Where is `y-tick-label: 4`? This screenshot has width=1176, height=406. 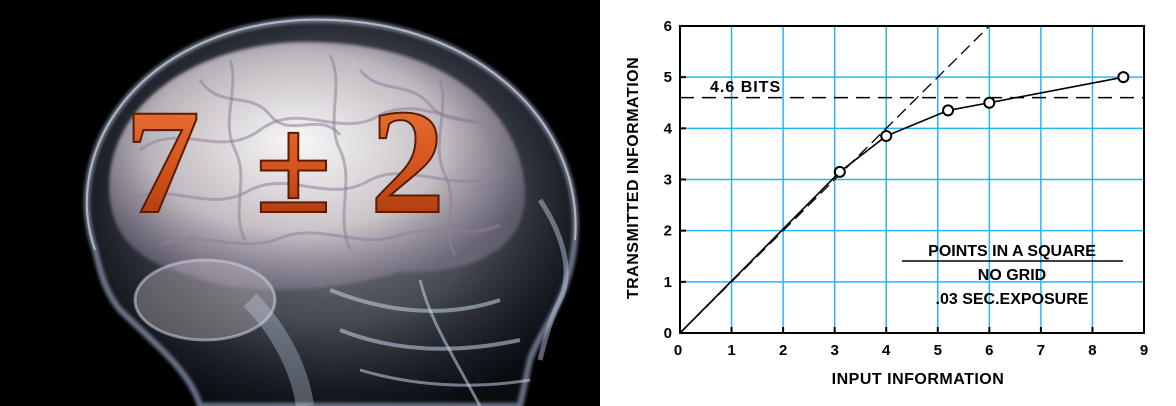
y-tick-label: 4 is located at coordinates (668, 128).